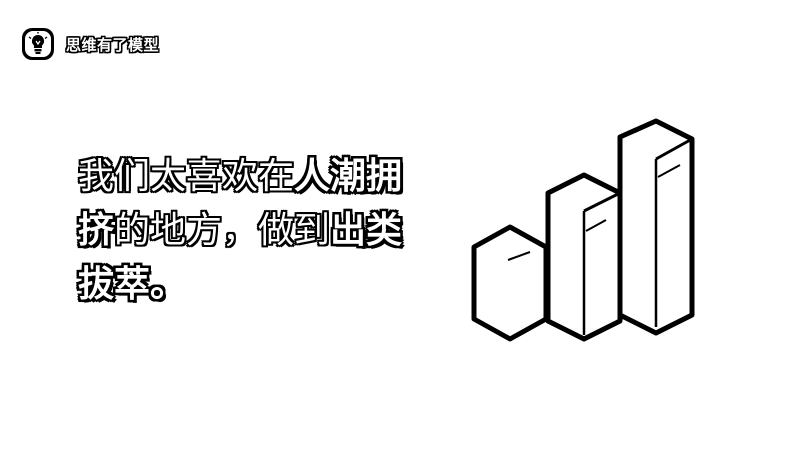 This screenshot has width=800, height=450. Describe the element at coordinates (240, 257) in the screenshot. I see `headline-segment-bold: 出类拔萃` at that location.